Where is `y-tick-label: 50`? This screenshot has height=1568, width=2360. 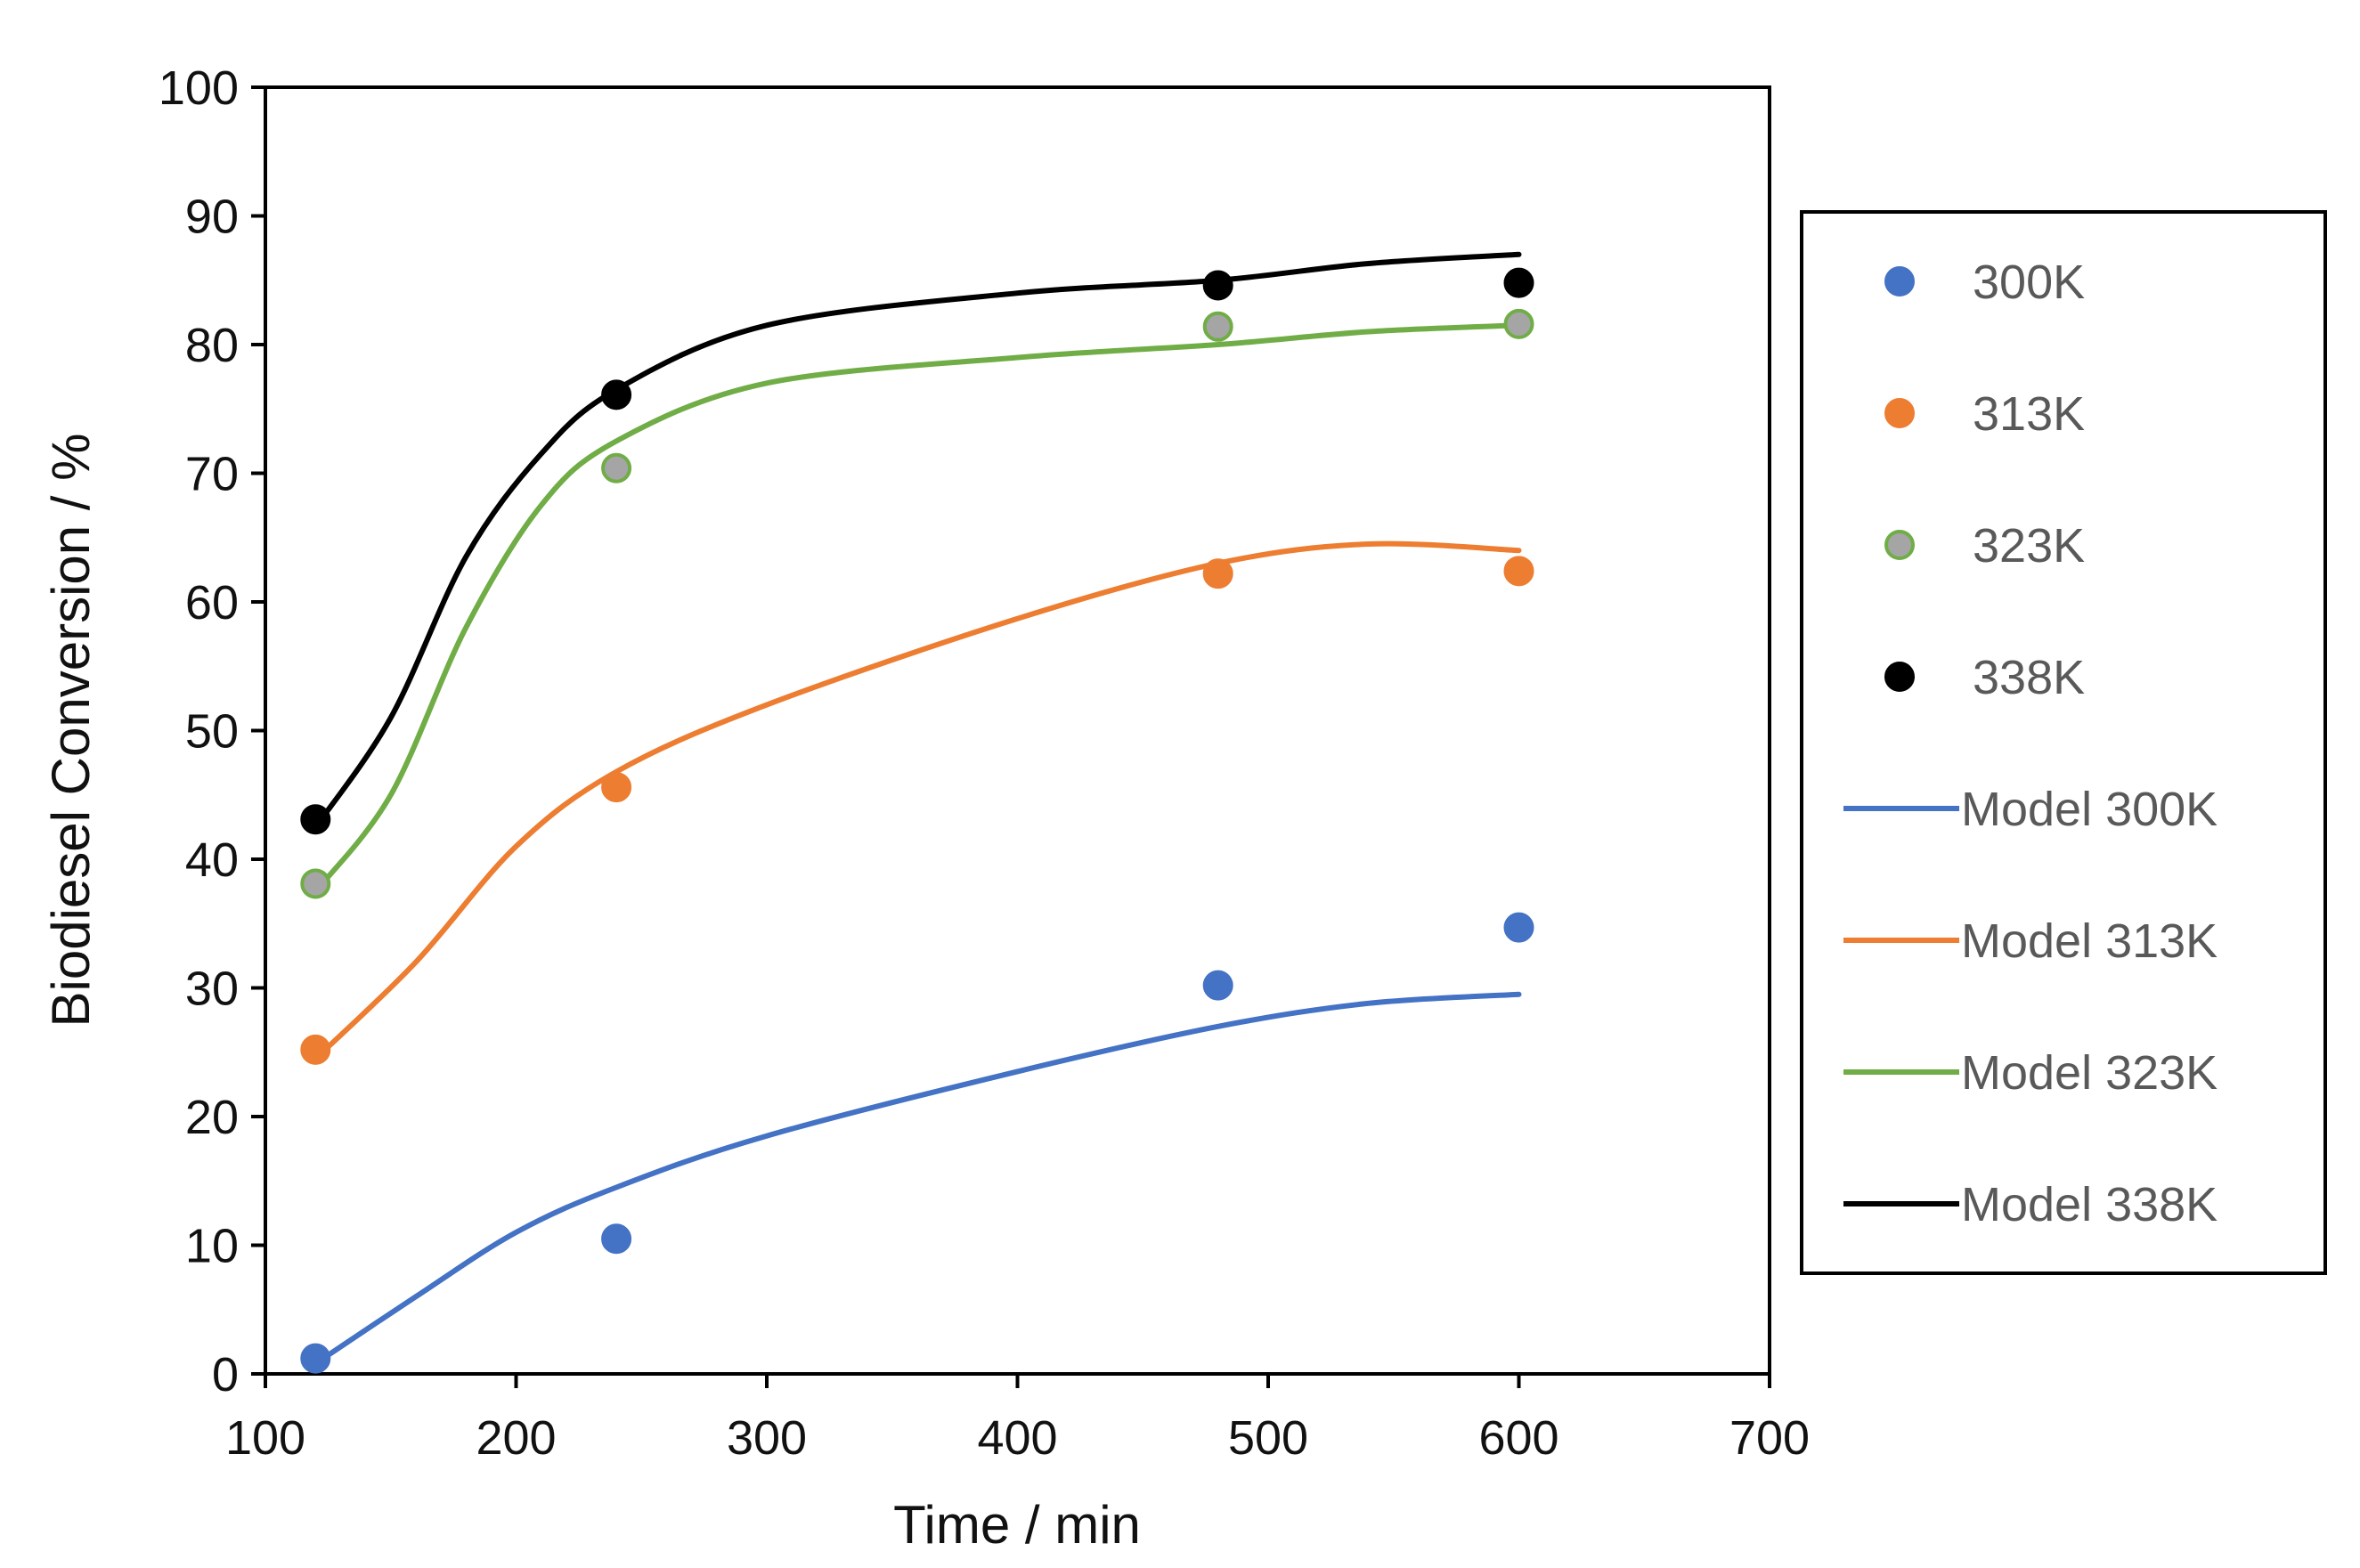
y-tick-label: 50 is located at coordinates (212, 732).